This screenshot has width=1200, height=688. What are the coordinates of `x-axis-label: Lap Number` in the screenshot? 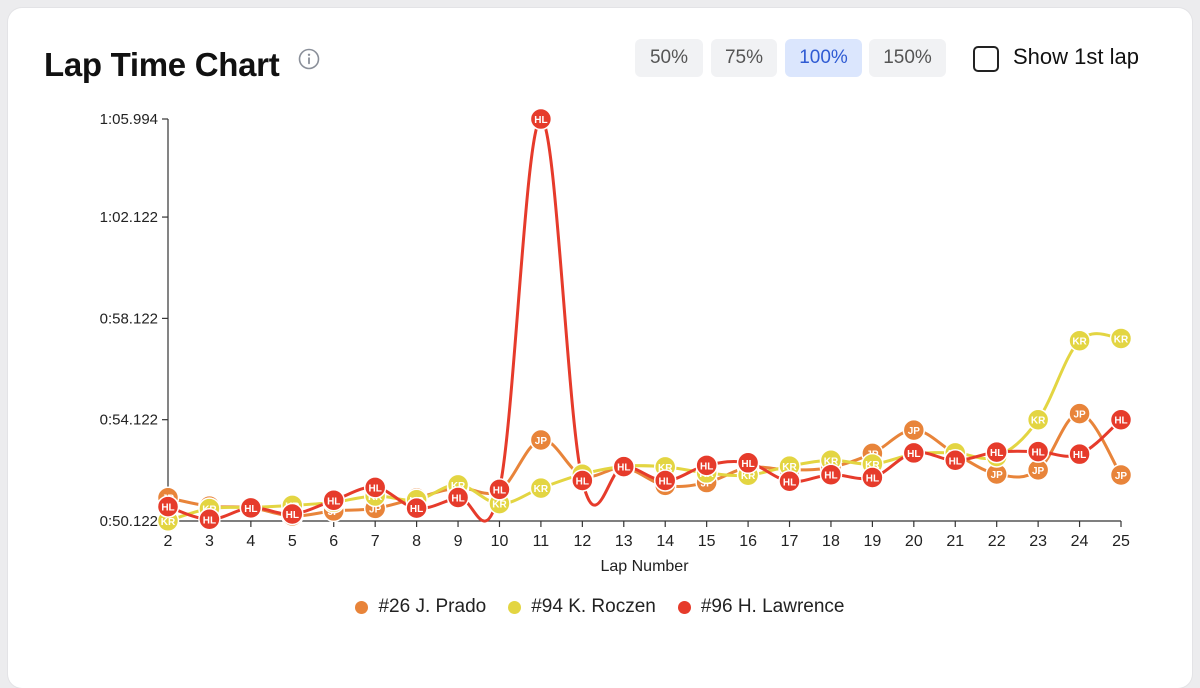 It's located at (644, 566).